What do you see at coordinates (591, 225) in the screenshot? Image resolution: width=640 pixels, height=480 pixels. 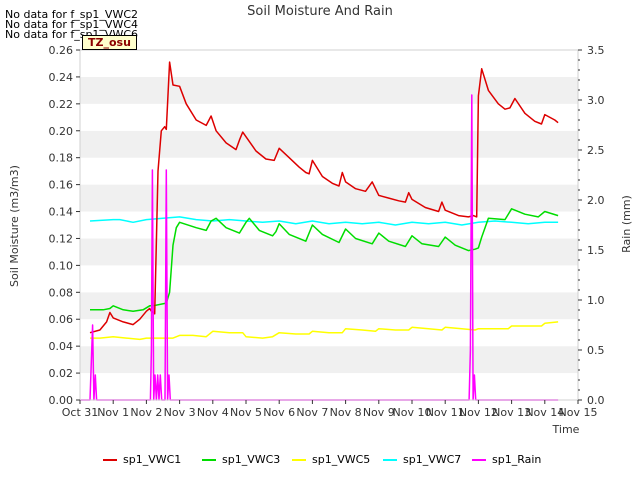 I see `y2-axis: 0.0 0.5 1.0 1.5 2.0 2.5 3.0 3.5` at bounding box center [591, 225].